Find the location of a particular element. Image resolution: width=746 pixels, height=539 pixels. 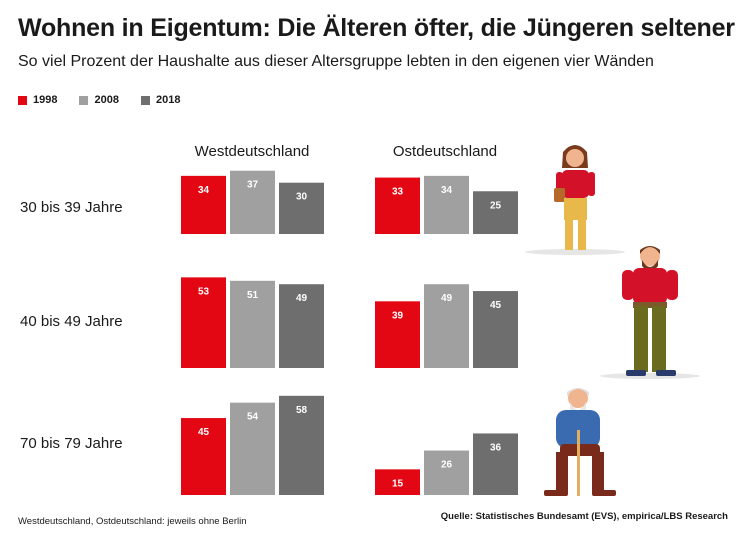

bar-label-west-2018-0: 30 is located at coordinates (302, 197).